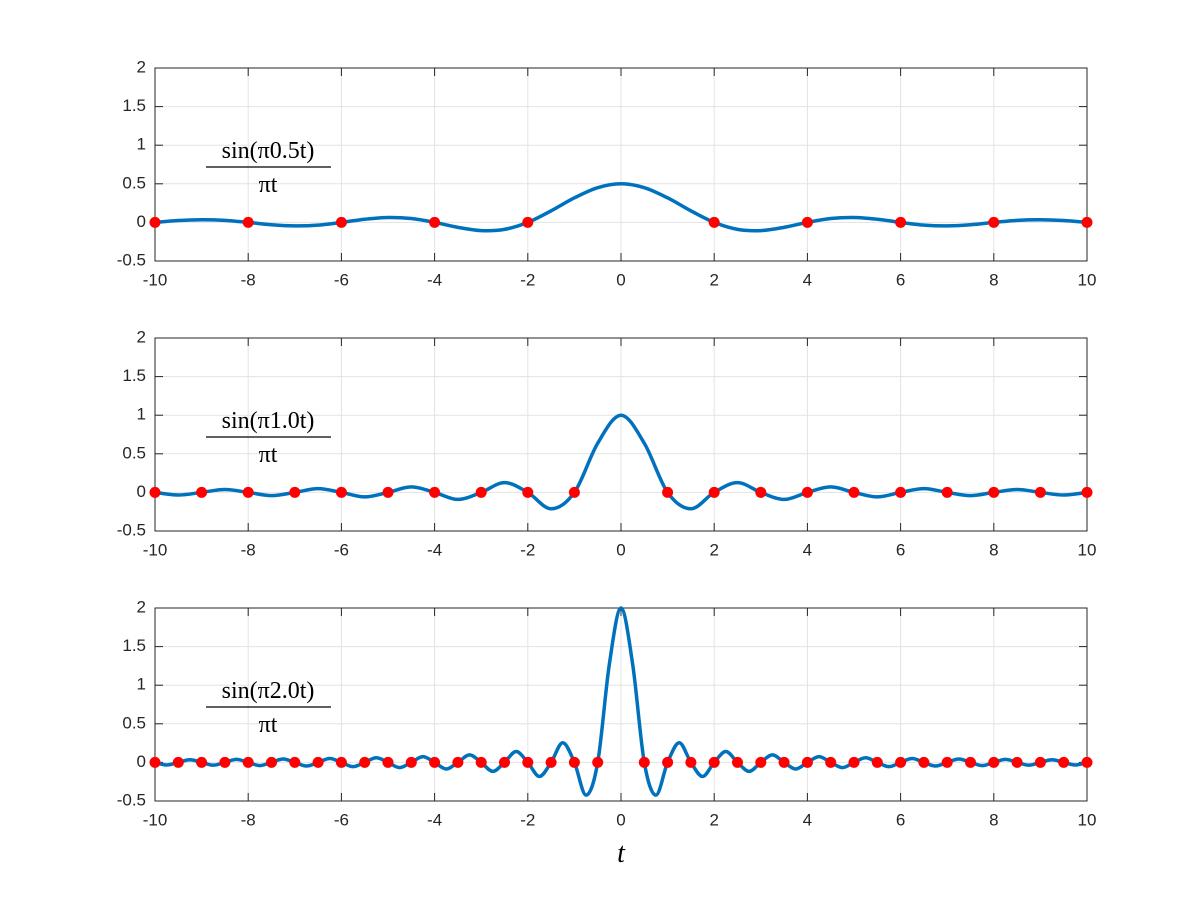 The image size is (1200, 900). I want to click on y-tick-label: 1, so click(141, 414).